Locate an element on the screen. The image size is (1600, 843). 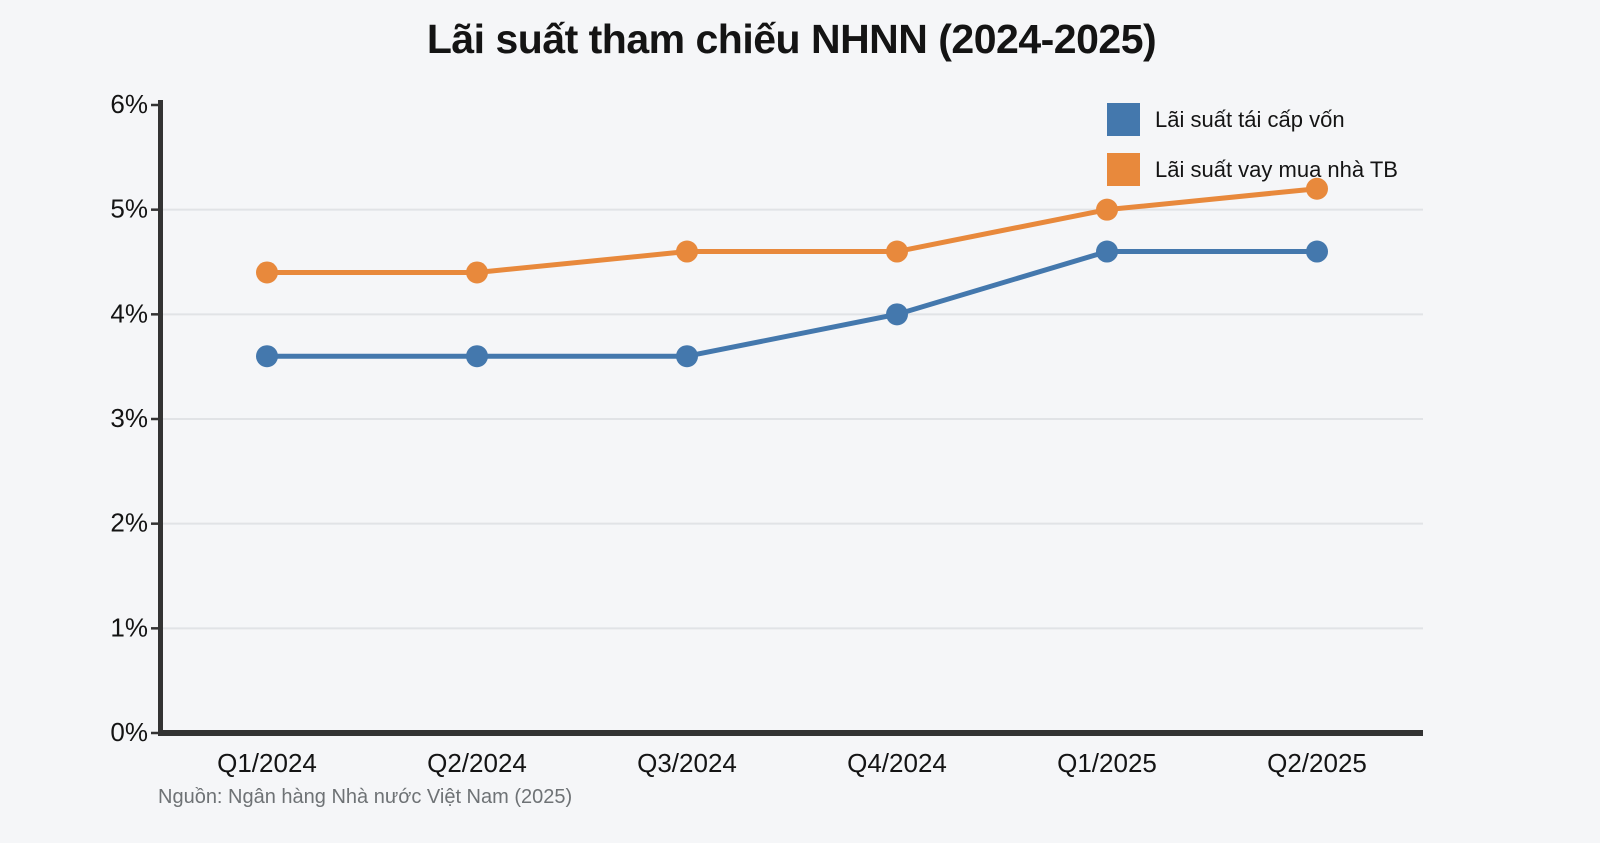
x-tick-label-q1-2025: Q1/2025 is located at coordinates (1107, 763).